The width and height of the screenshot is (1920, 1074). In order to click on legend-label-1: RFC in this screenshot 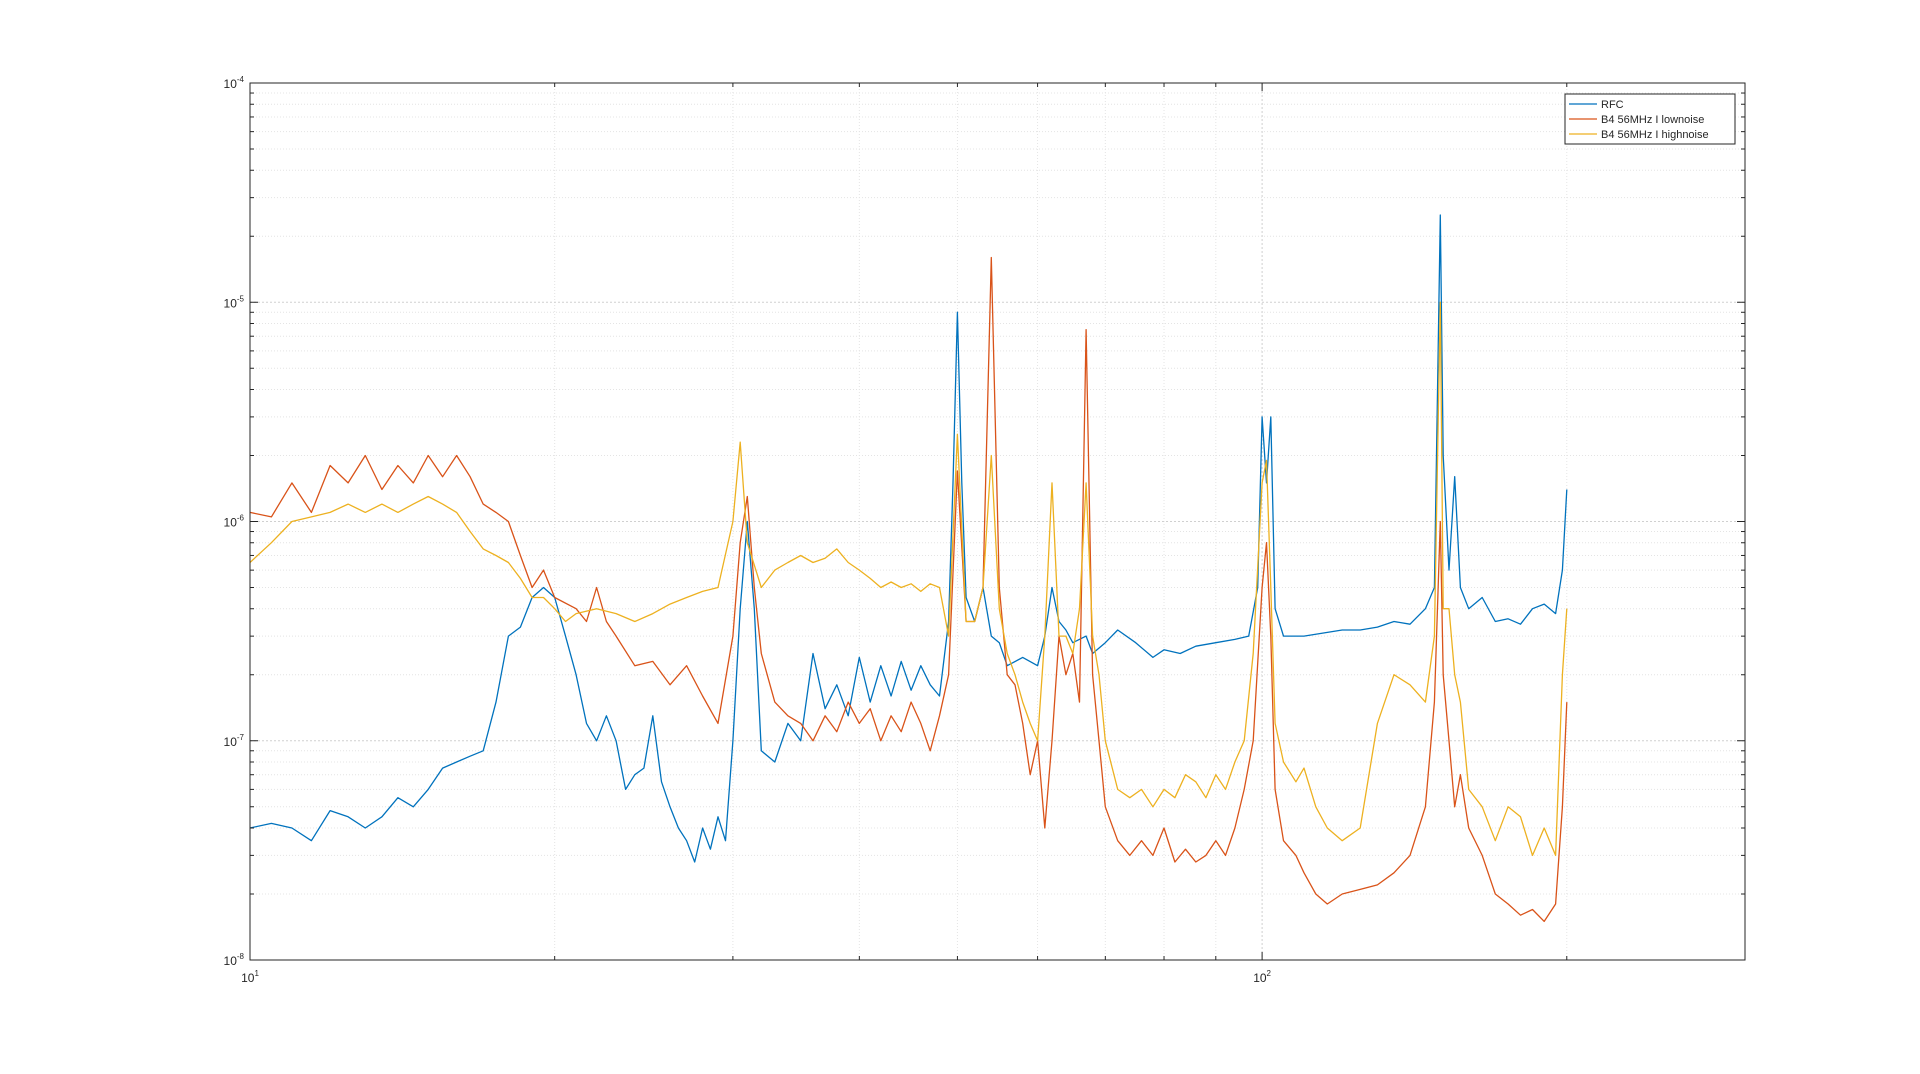, I will do `click(1612, 105)`.